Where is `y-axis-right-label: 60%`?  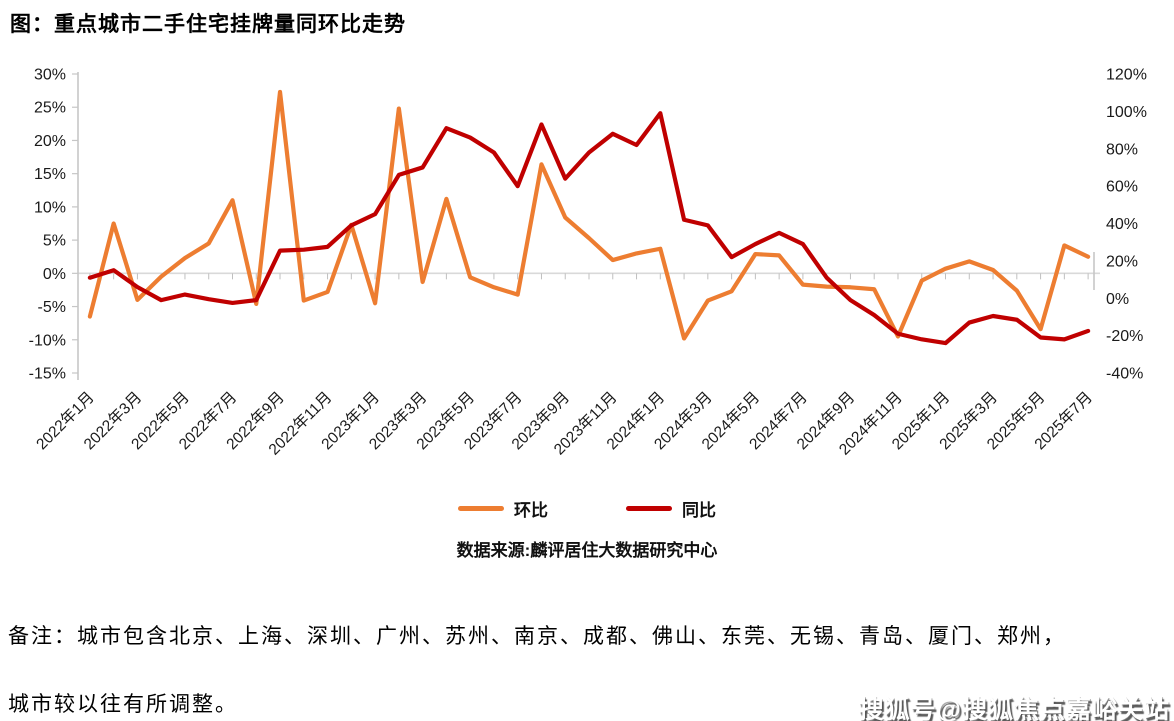
y-axis-right-label: 60% is located at coordinates (1122, 187).